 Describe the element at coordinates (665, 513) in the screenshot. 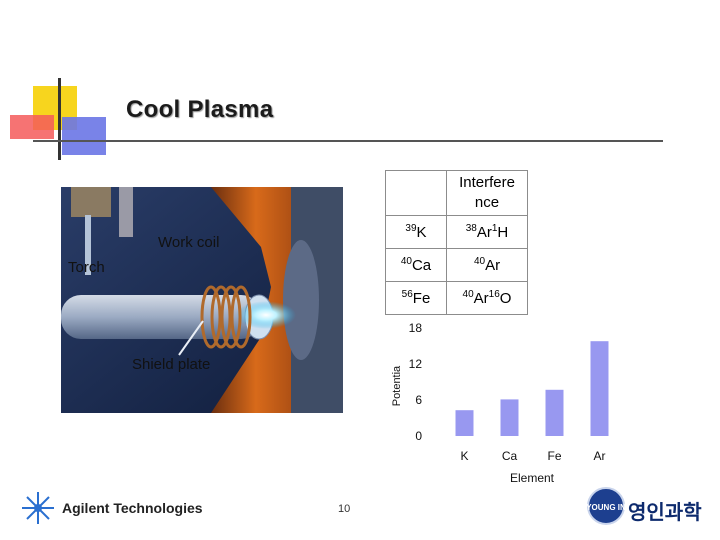

I see `youngin-wordmark: 영인과학` at that location.